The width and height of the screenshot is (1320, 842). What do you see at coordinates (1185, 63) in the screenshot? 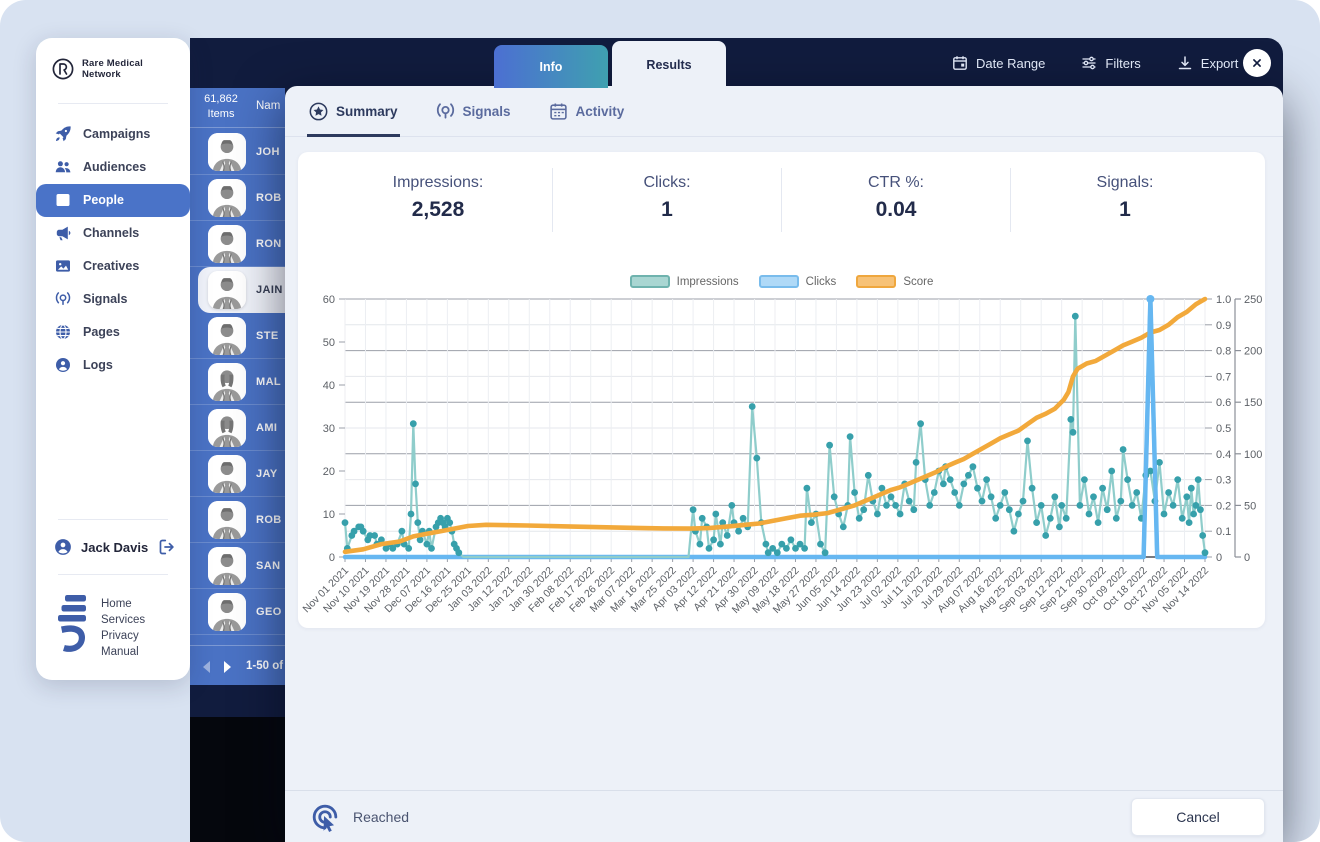
I see `download-icon` at bounding box center [1185, 63].